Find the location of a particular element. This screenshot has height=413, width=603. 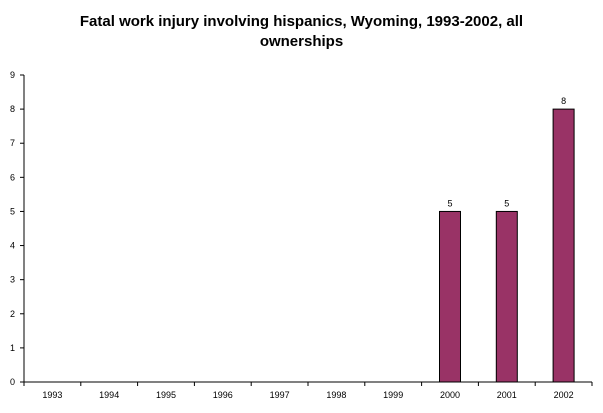

y-tick-label: 3 is located at coordinates (12, 280).